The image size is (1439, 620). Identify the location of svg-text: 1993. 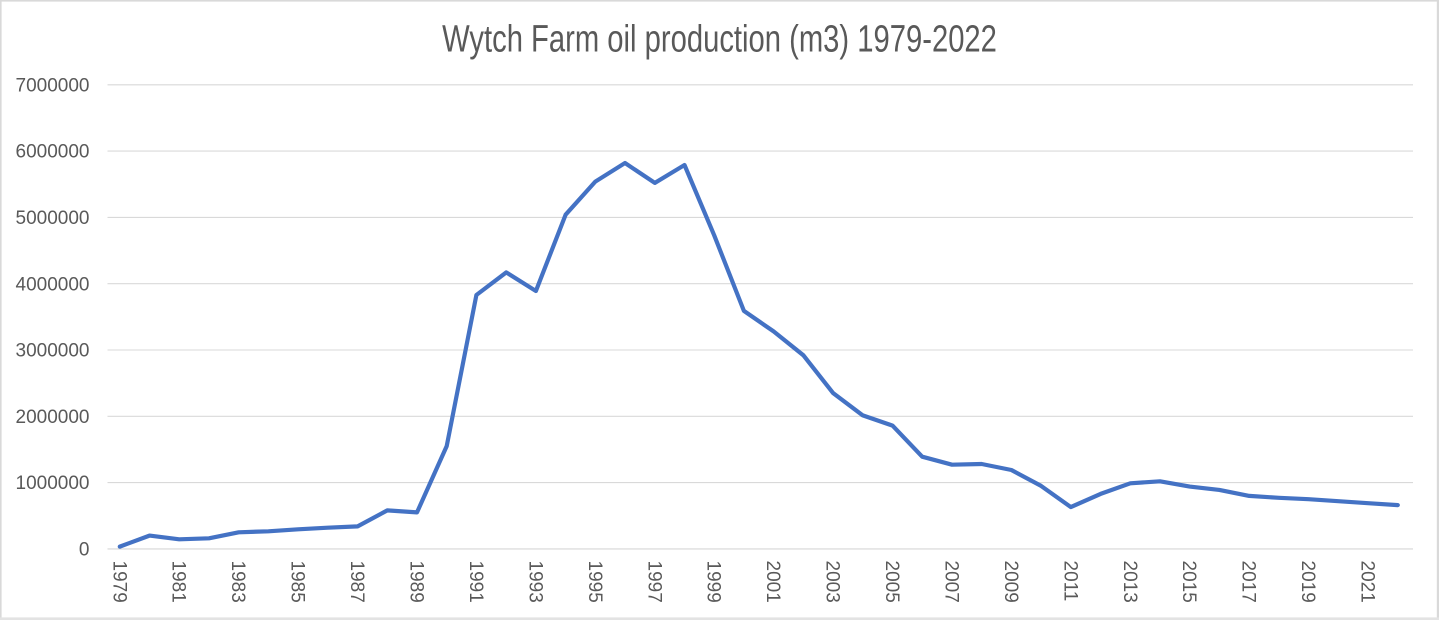
(534, 582).